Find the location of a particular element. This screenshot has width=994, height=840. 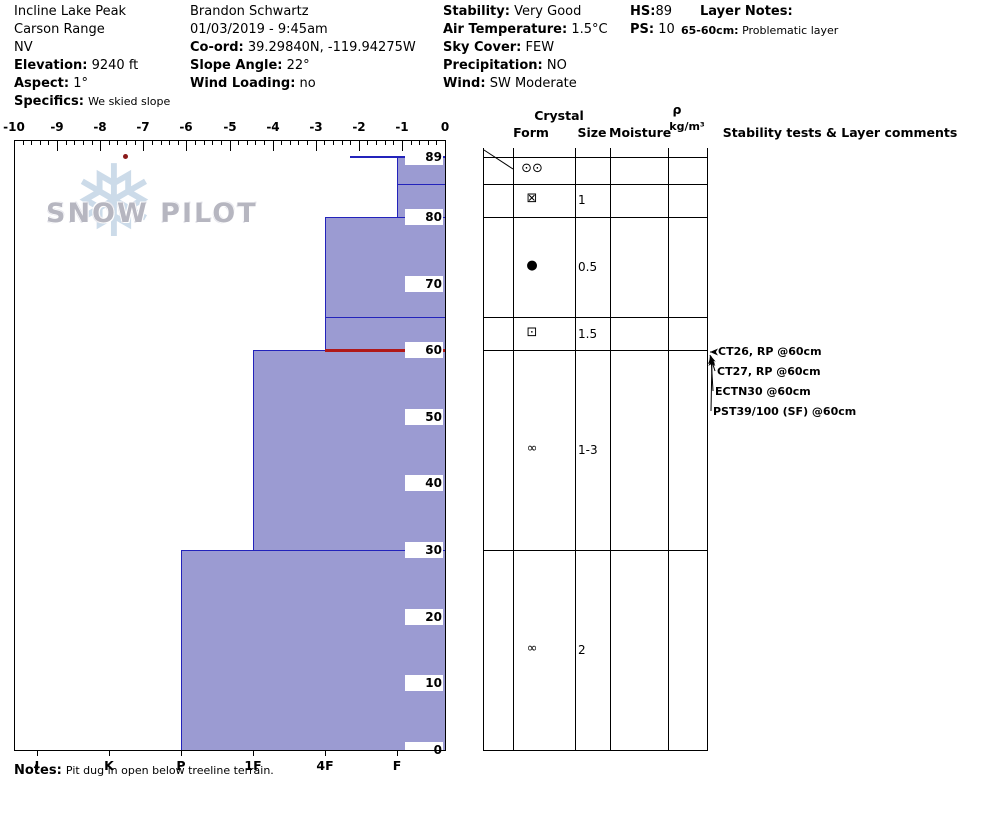

ps-label: PS: is located at coordinates (642, 29).